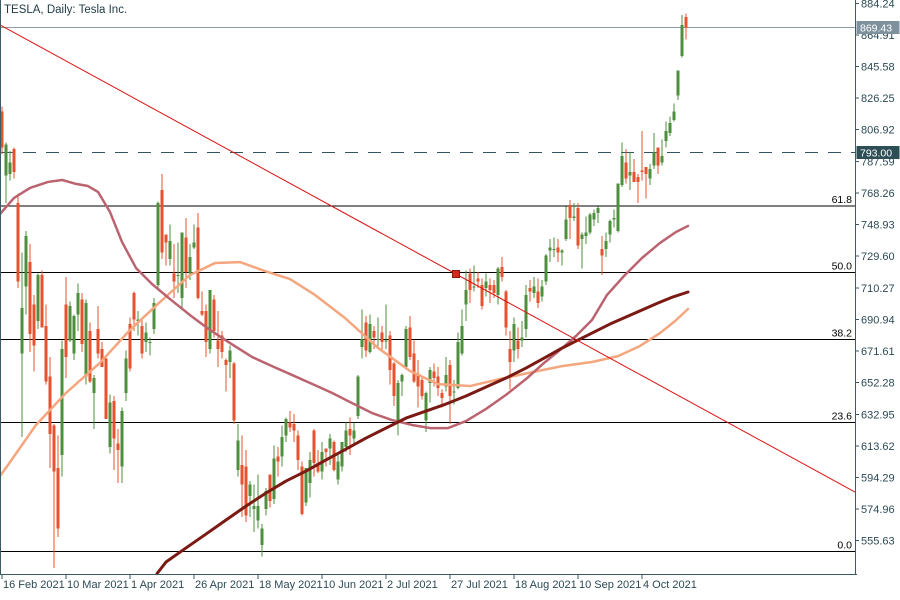 The width and height of the screenshot is (900, 600). What do you see at coordinates (878, 131) in the screenshot?
I see `price-tick-label: 806.92` at bounding box center [878, 131].